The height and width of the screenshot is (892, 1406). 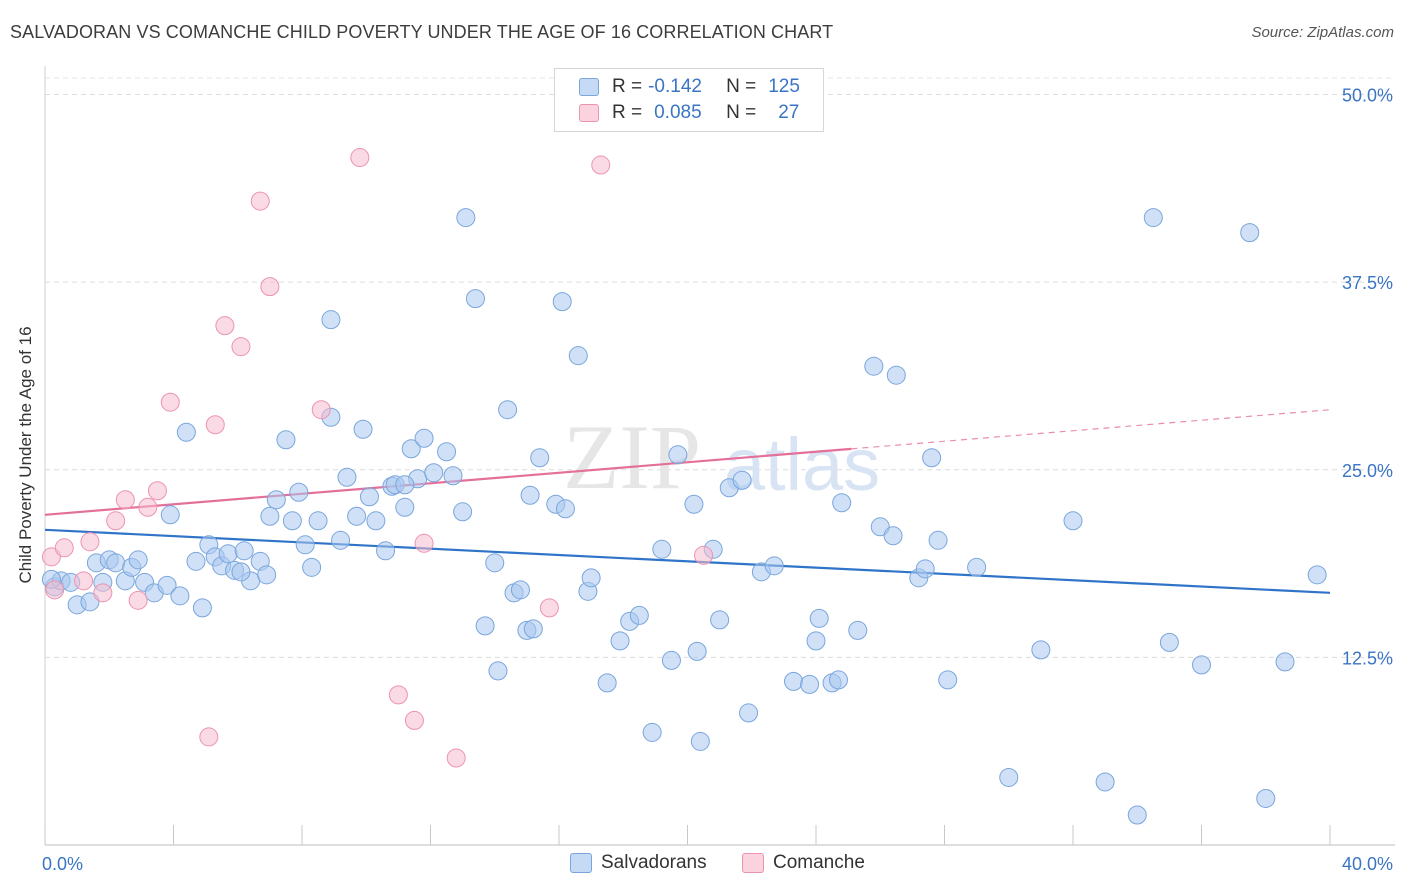 I want to click on legend-row-comanche: R = 0.085 N = 27, so click(x=689, y=113).